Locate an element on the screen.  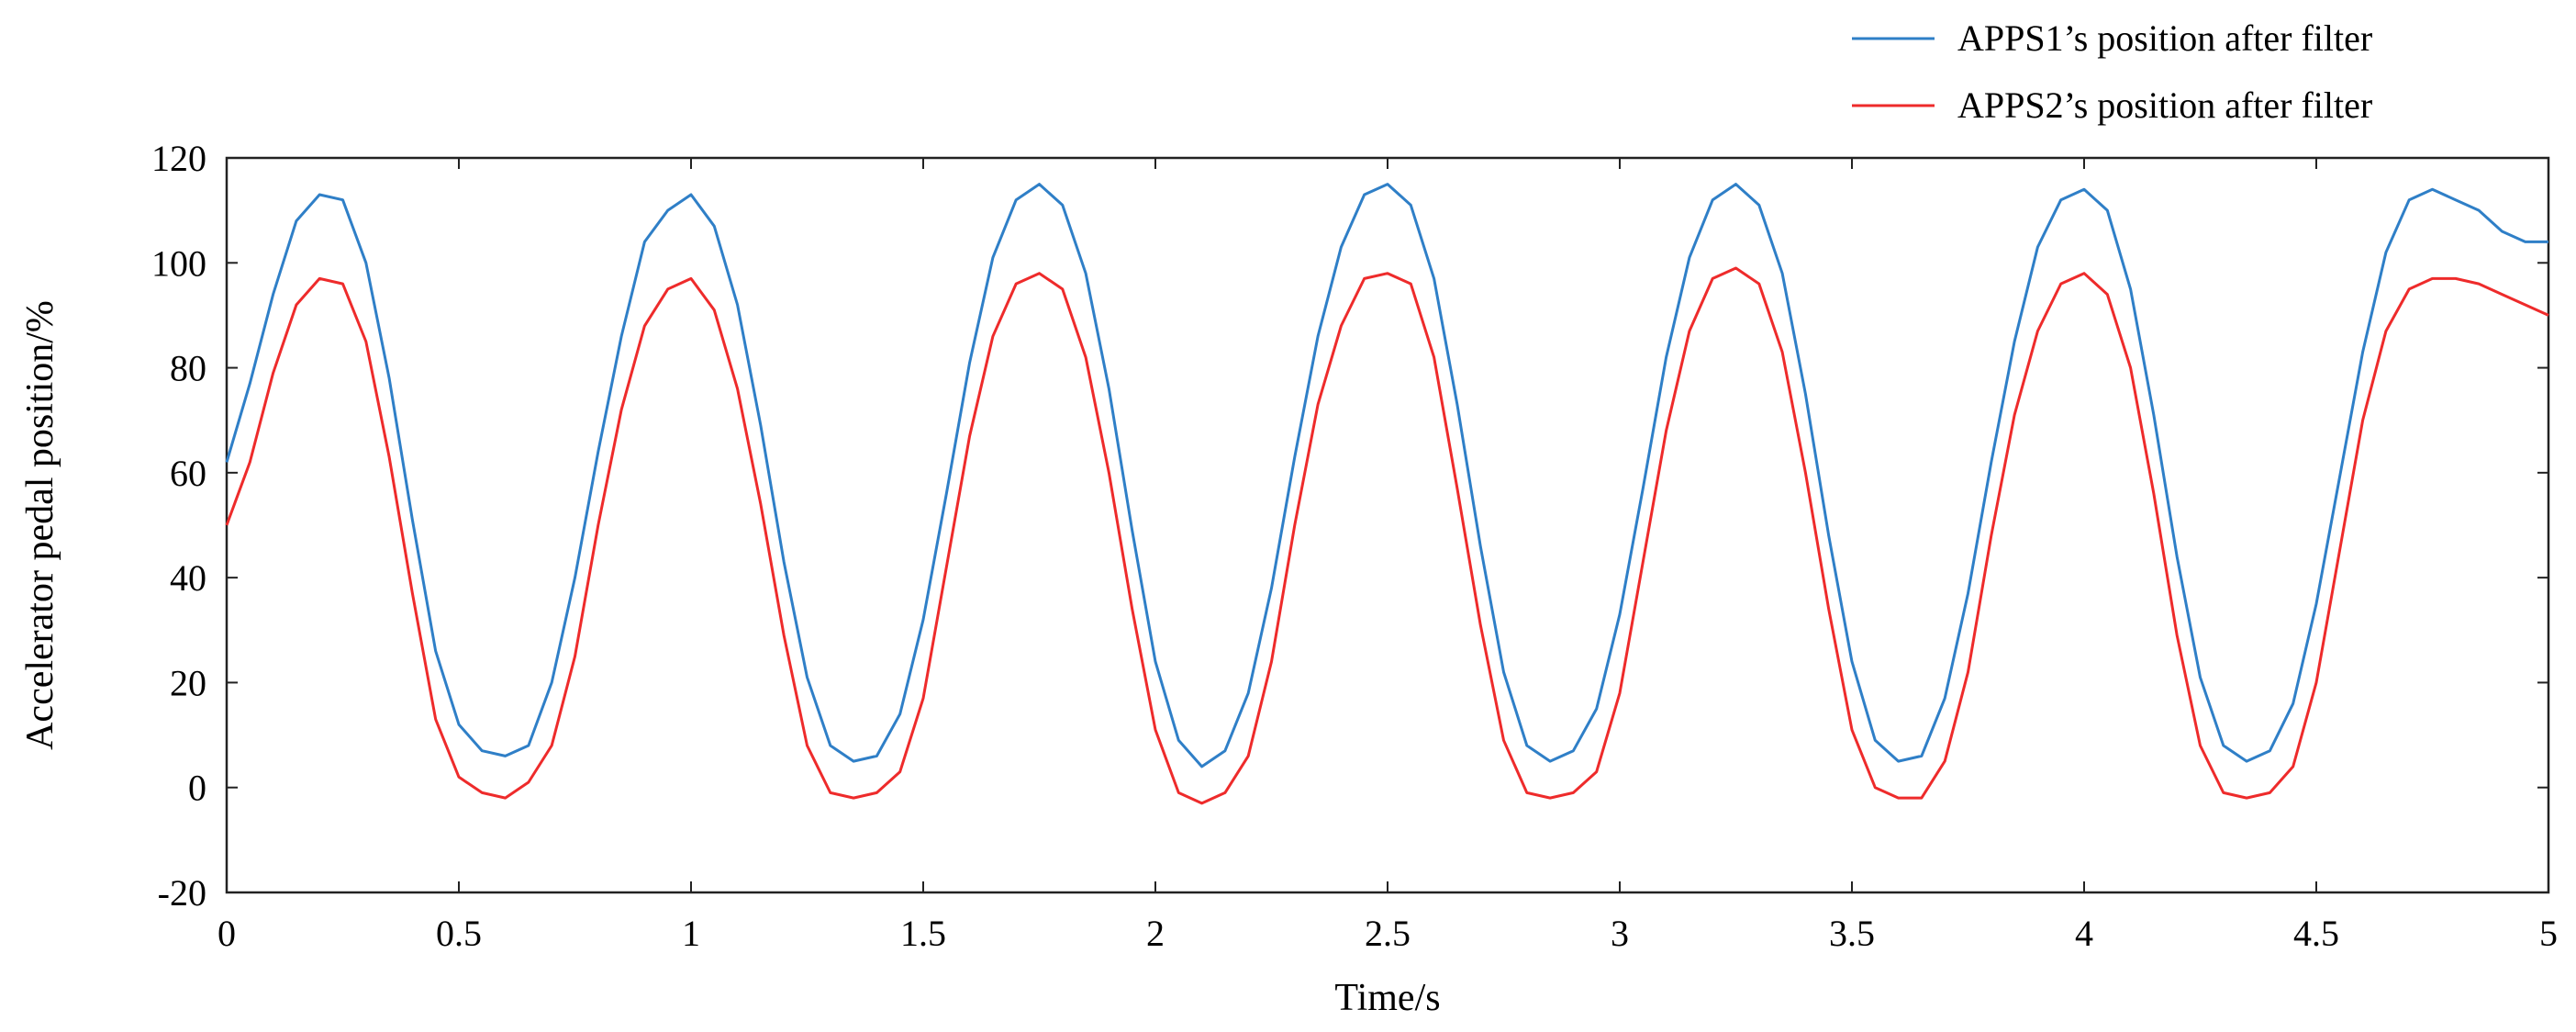
y-tick-label: 120 is located at coordinates (178, 158).